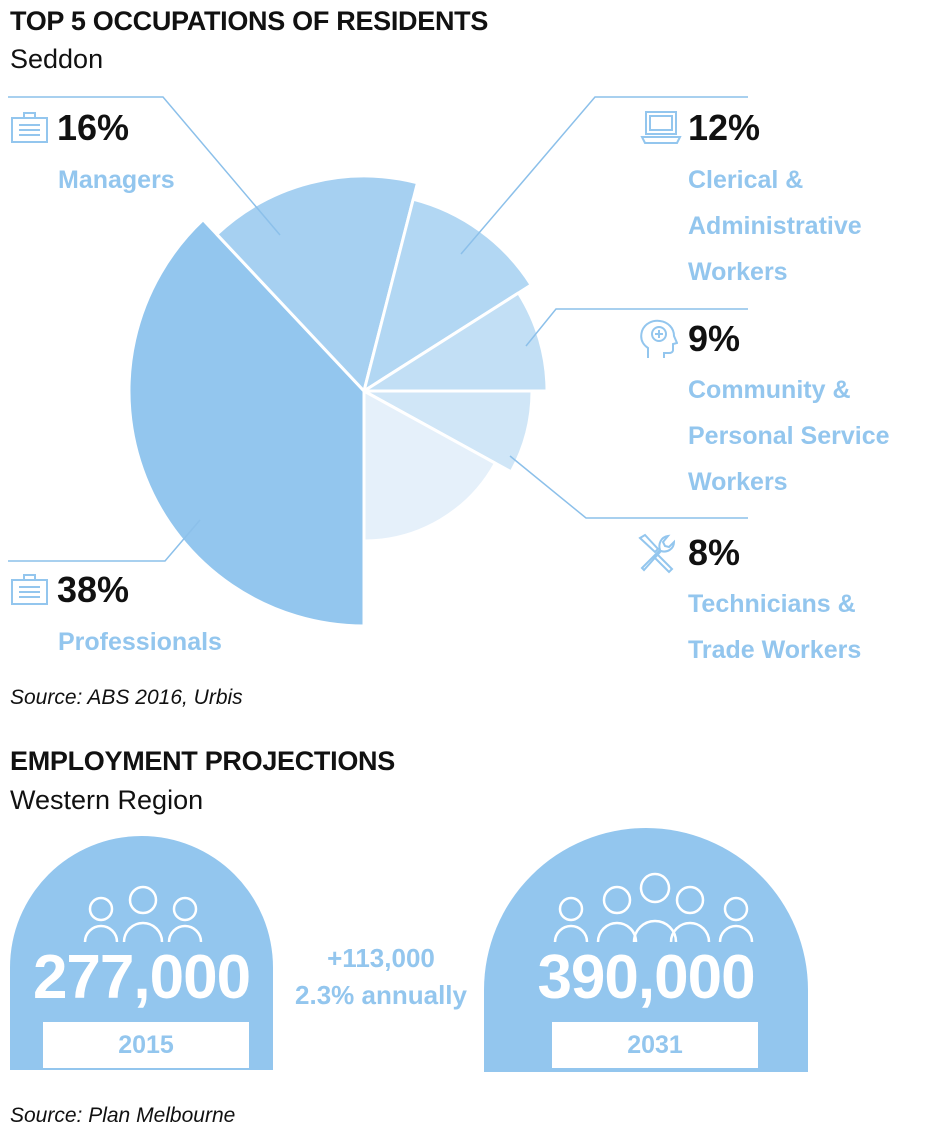  I want to click on employment-2031-value: 390,000, so click(646, 977).